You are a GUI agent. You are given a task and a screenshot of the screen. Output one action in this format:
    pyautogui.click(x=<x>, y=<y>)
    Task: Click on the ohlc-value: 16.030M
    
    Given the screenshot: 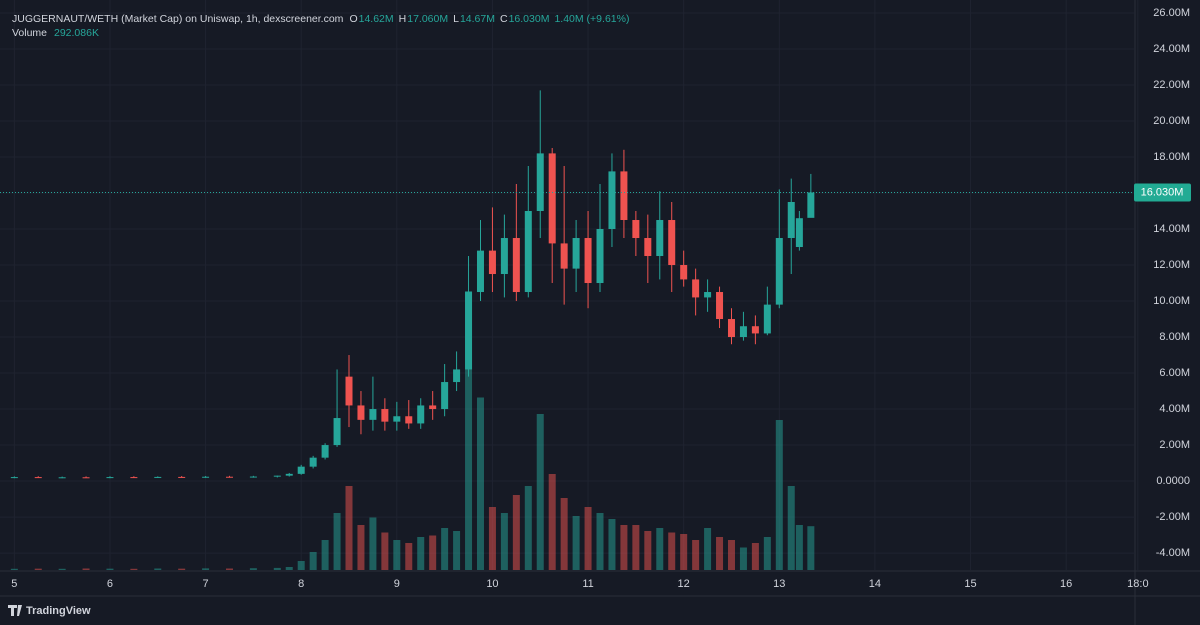 What is the action you would take?
    pyautogui.click(x=529, y=19)
    